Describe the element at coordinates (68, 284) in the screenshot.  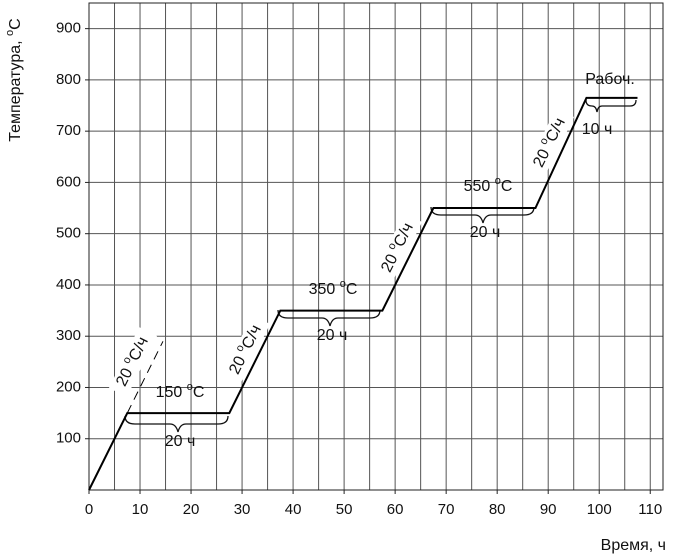
I see `y-tick-label: 400` at that location.